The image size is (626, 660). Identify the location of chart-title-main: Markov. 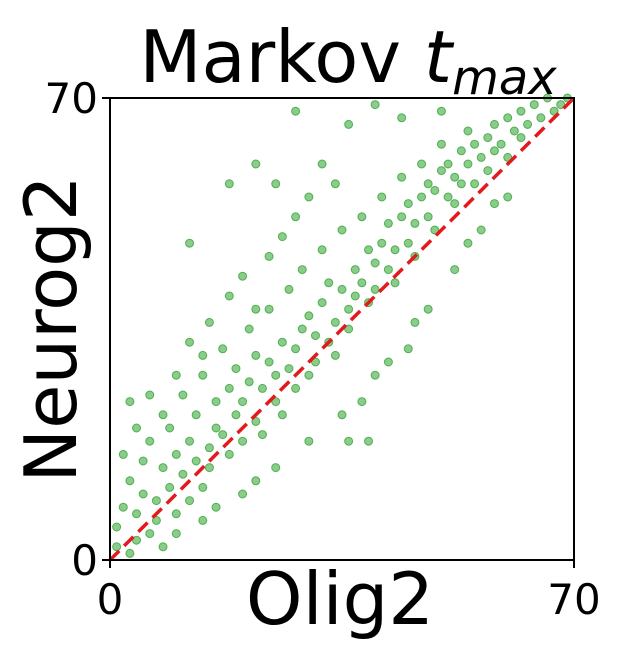
(281, 57).